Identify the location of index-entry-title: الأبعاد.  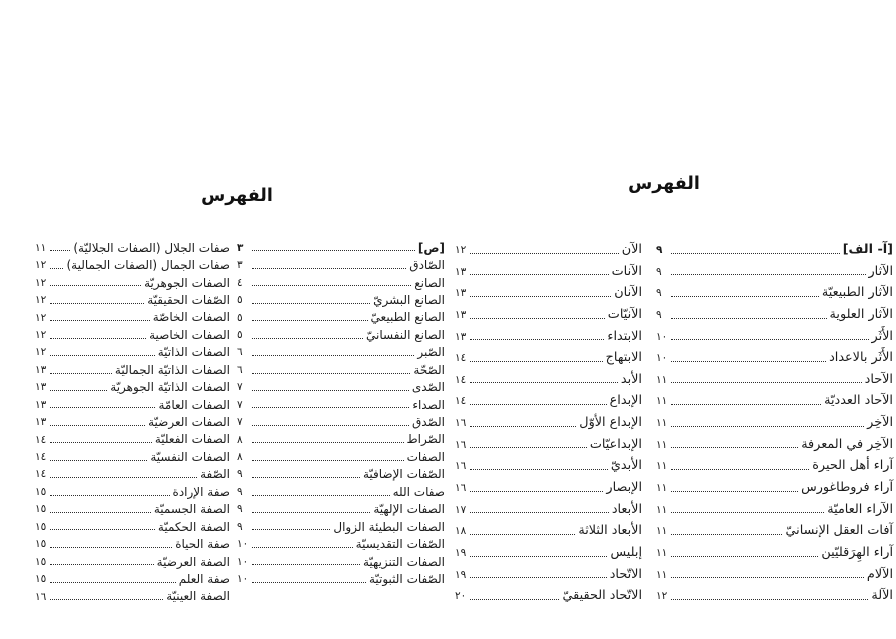
(626, 509).